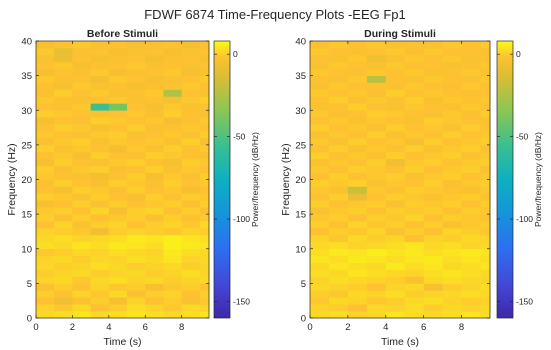 The width and height of the screenshot is (551, 350). What do you see at coordinates (538, 179) in the screenshot?
I see `colorbar-label: Power/frequency (dB/Hz)` at bounding box center [538, 179].